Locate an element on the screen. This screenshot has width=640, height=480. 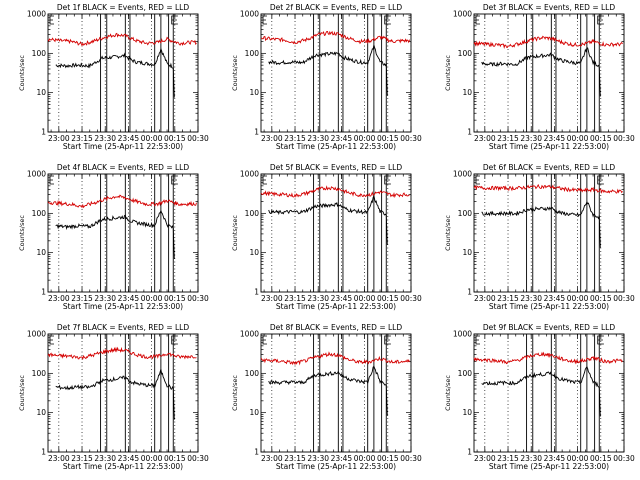
panel-title: Det 7f BLACK = Events, RED = LLD is located at coordinates (123, 327).